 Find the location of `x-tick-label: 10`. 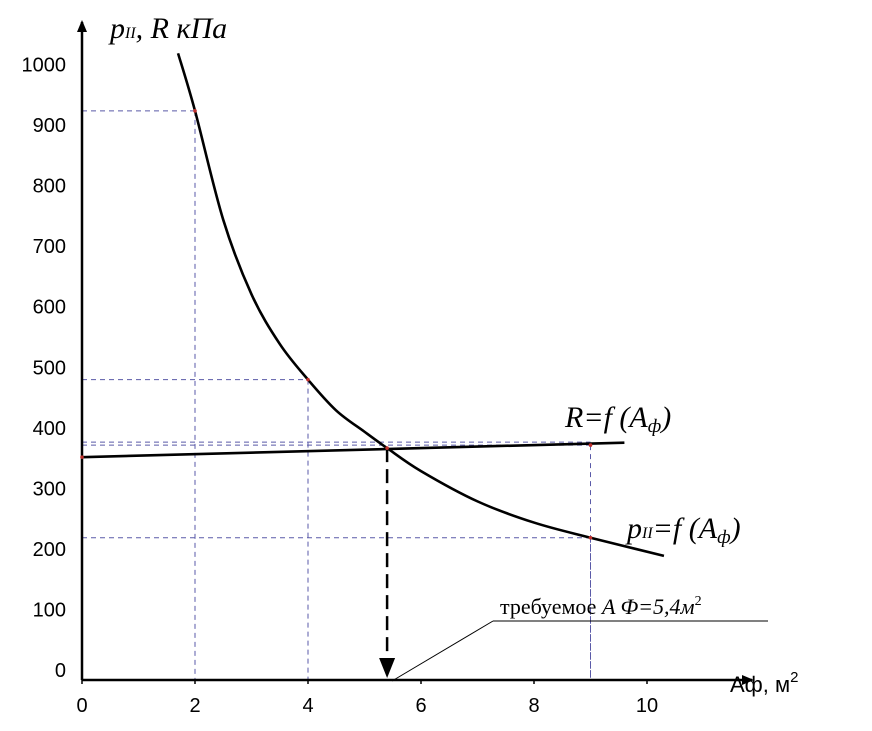

x-tick-label: 10 is located at coordinates (647, 706).